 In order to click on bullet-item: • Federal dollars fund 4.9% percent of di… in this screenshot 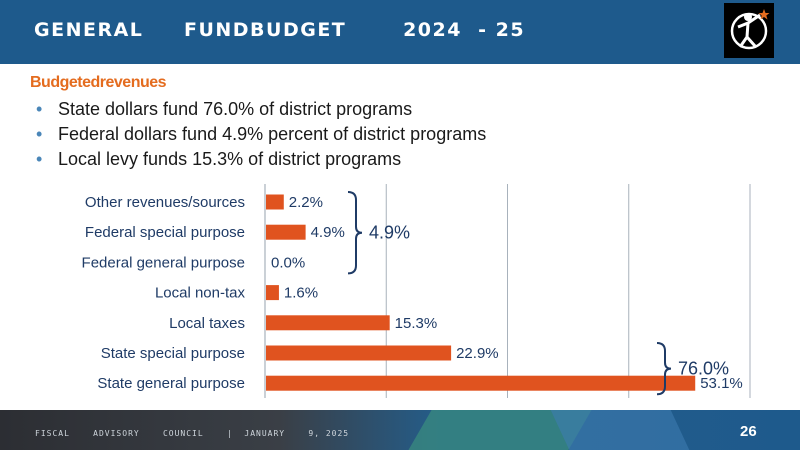, I will do `click(261, 134)`.